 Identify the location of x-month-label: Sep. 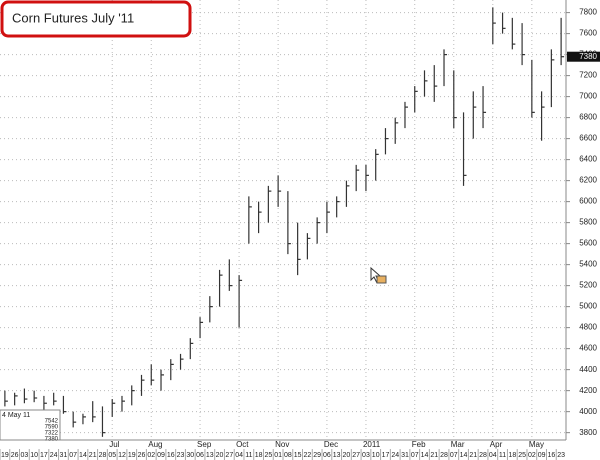
(204, 444).